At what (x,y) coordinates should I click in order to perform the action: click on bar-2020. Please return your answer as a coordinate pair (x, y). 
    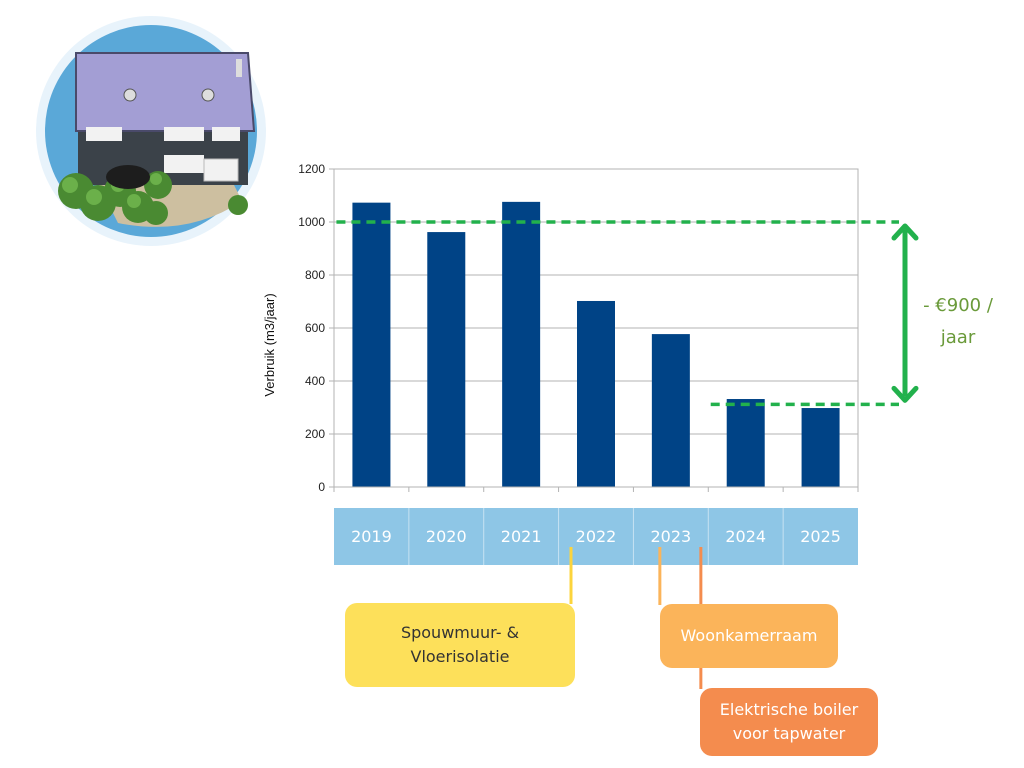
    Looking at the image, I should click on (446, 359).